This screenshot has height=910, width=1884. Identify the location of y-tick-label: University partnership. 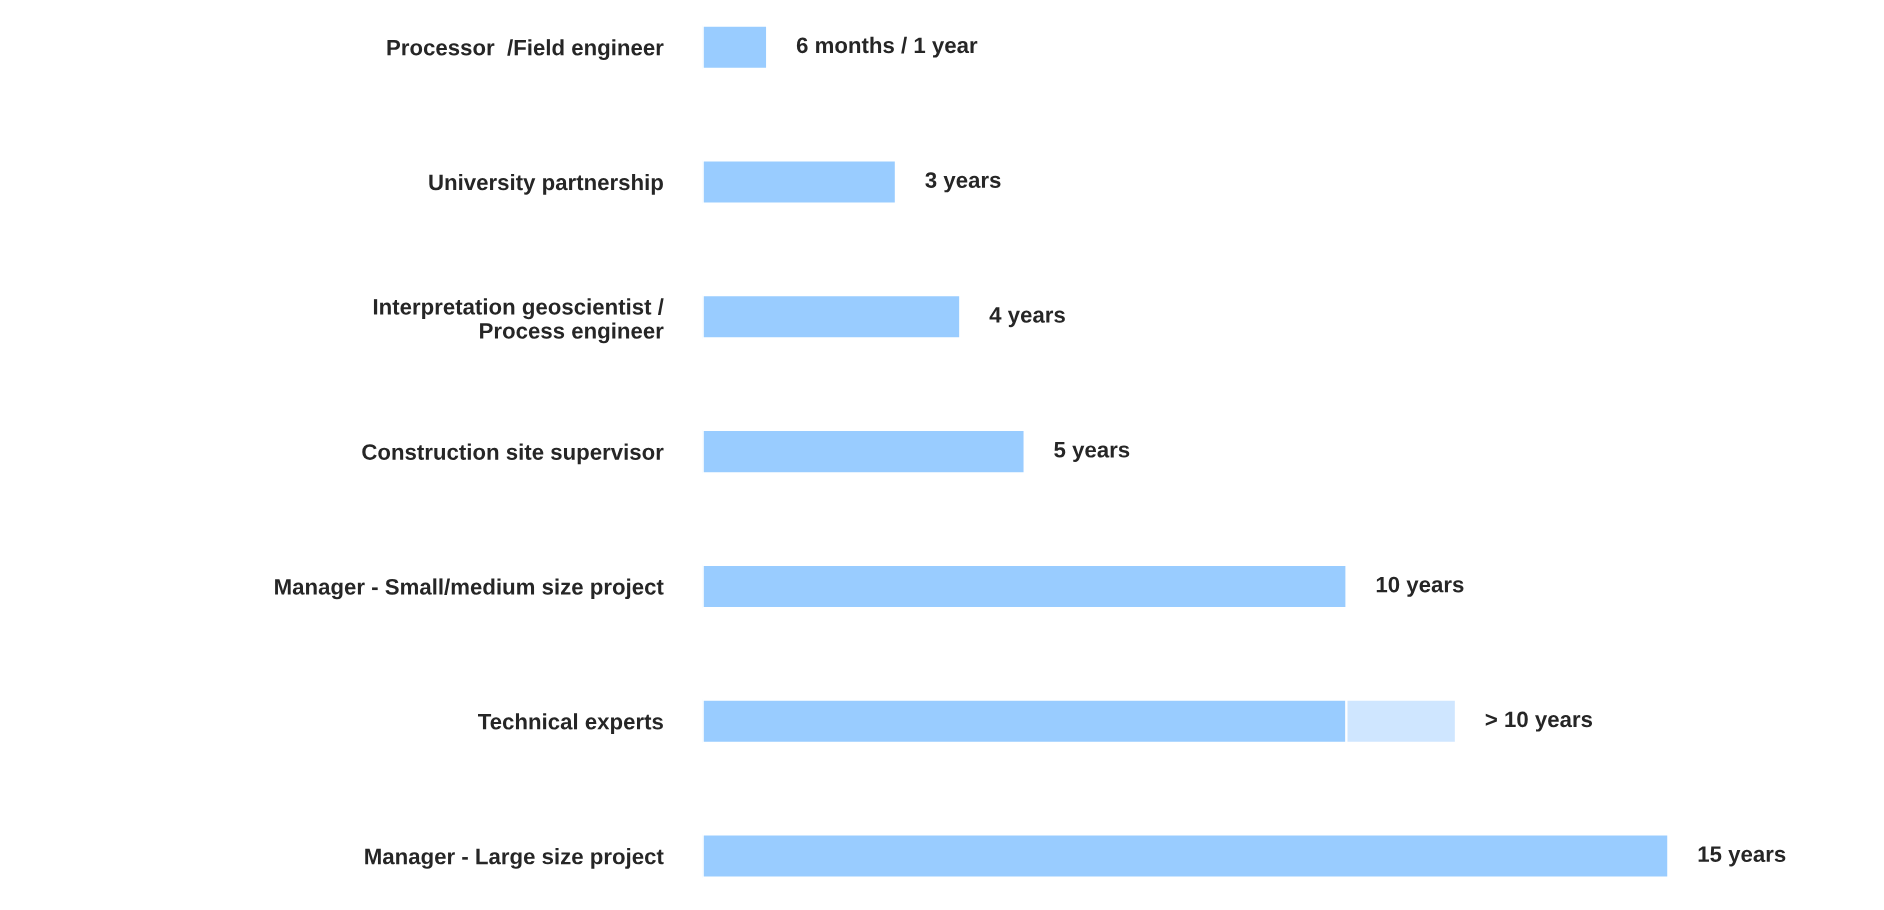
(546, 184).